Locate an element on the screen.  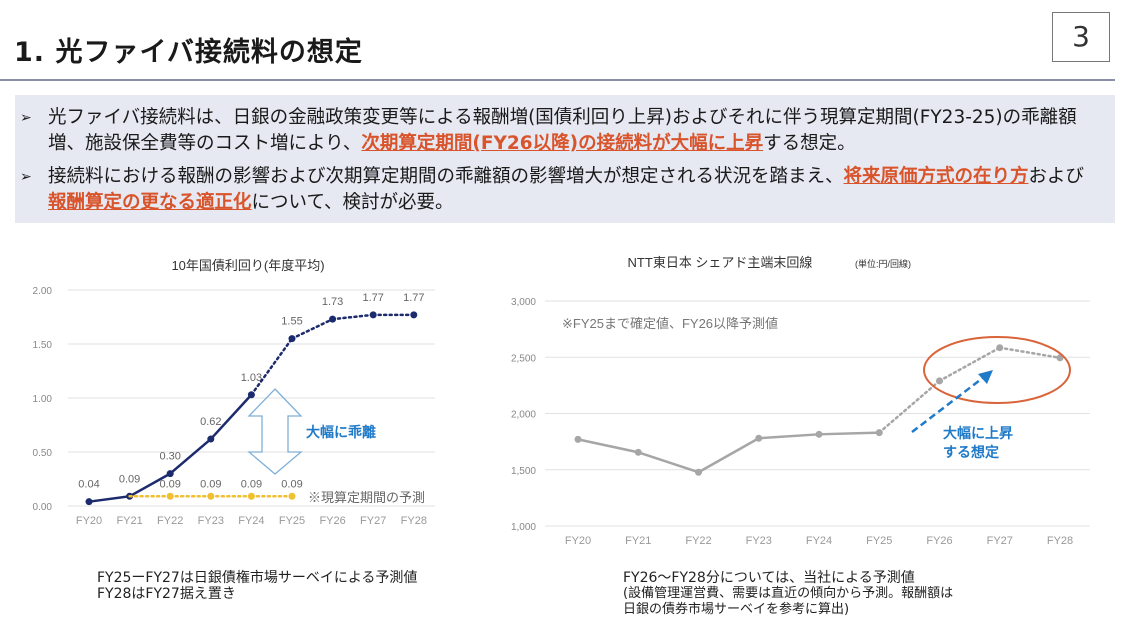
rise-label: する想定 is located at coordinates (971, 452).